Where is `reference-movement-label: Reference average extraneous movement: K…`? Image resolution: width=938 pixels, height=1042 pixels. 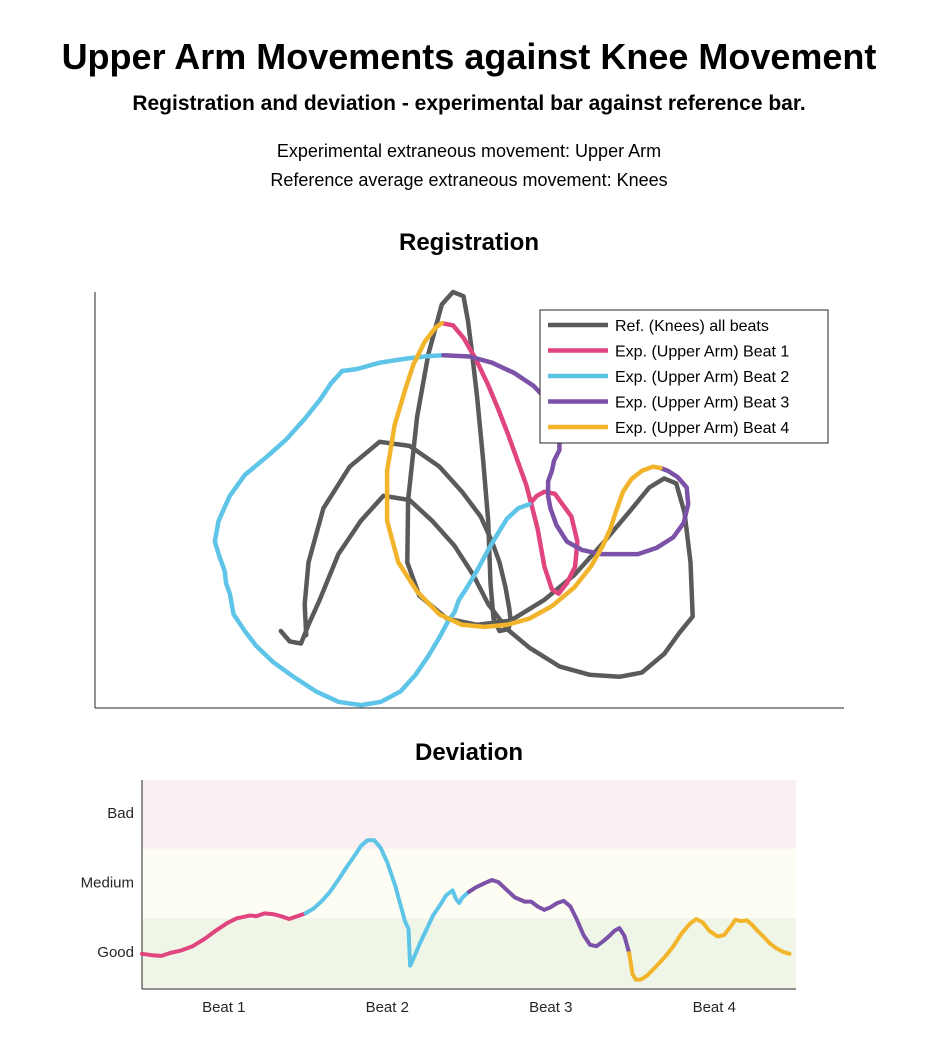 reference-movement-label: Reference average extraneous movement: K… is located at coordinates (469, 180).